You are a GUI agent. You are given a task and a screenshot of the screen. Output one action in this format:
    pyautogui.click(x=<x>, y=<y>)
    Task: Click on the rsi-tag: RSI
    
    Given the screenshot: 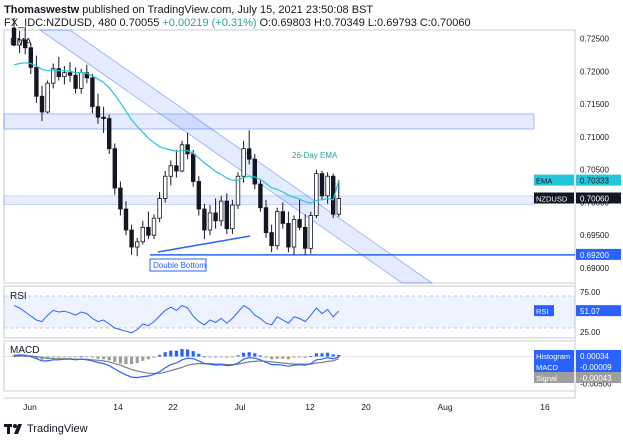 What is the action you would take?
    pyautogui.click(x=542, y=311)
    